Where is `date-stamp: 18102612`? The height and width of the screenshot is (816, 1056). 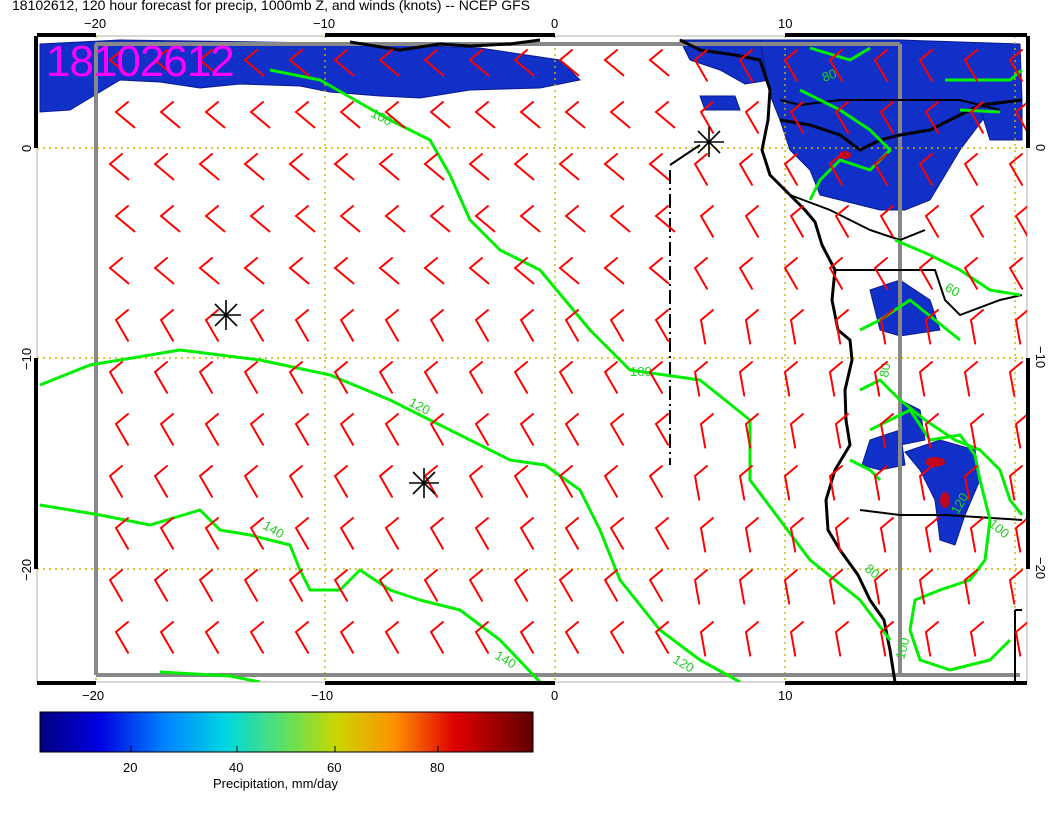 date-stamp: 18102612 is located at coordinates (140, 61).